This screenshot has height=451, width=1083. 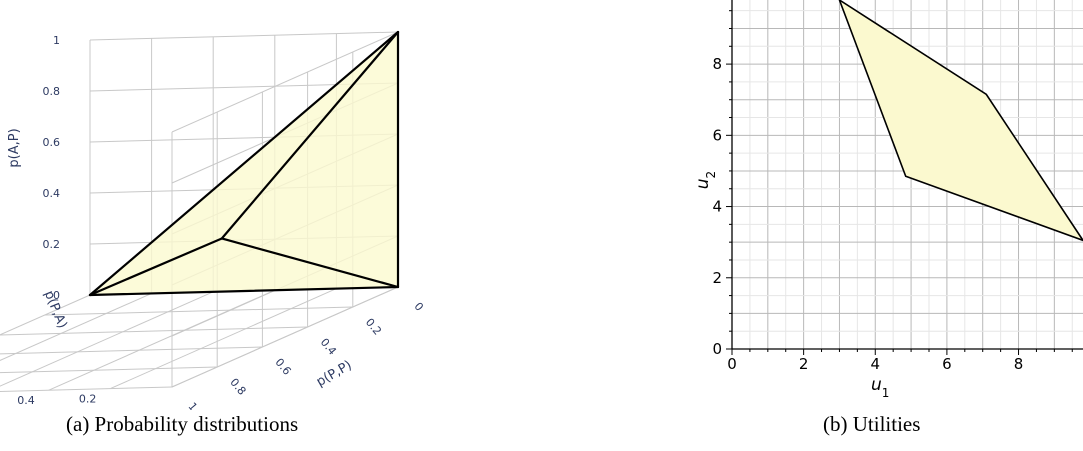 What do you see at coordinates (705, 180) in the screenshot?
I see `y-axis-label: u2` at bounding box center [705, 180].